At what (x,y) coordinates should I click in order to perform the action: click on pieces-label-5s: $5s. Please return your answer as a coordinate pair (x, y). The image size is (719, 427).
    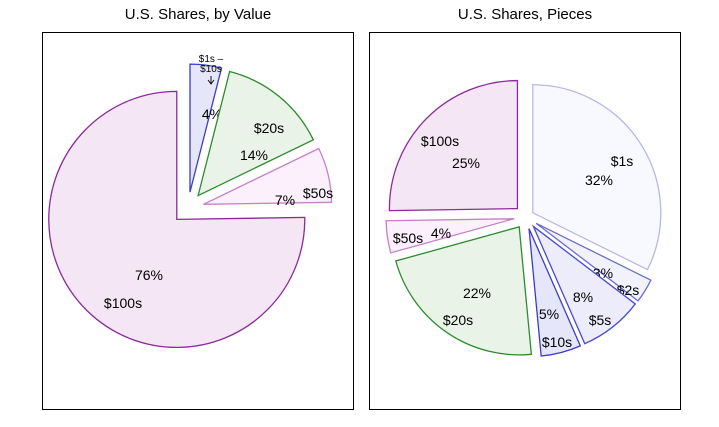
    Looking at the image, I should click on (600, 320).